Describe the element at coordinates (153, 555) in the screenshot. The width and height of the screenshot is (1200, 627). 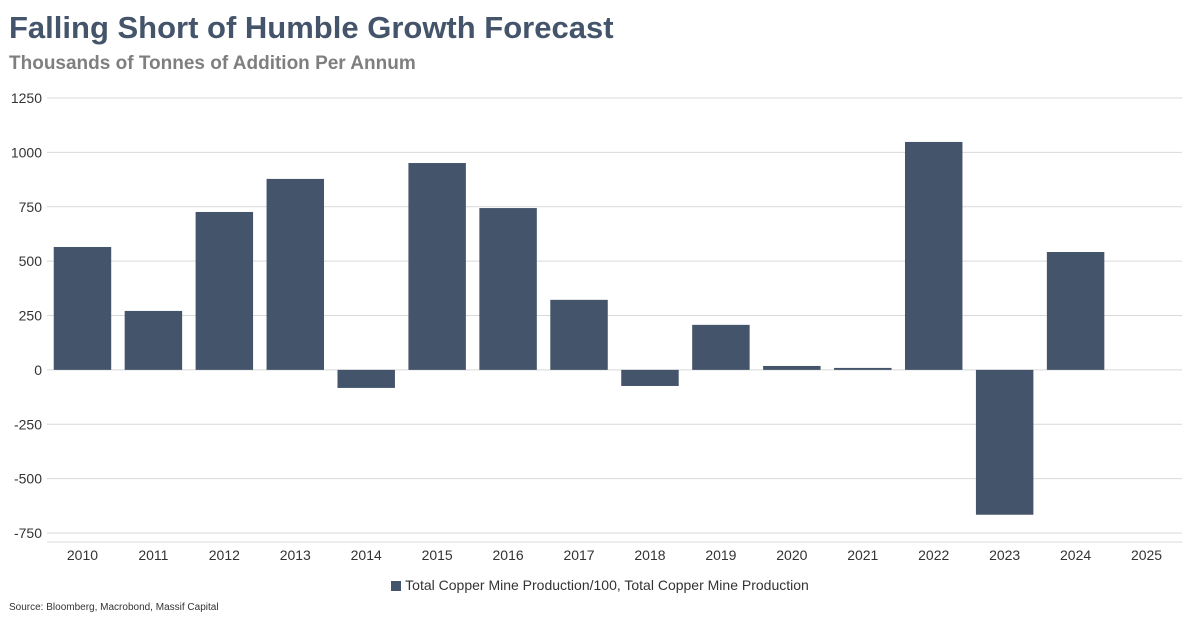
I see `x-tick-label: 2011` at that location.